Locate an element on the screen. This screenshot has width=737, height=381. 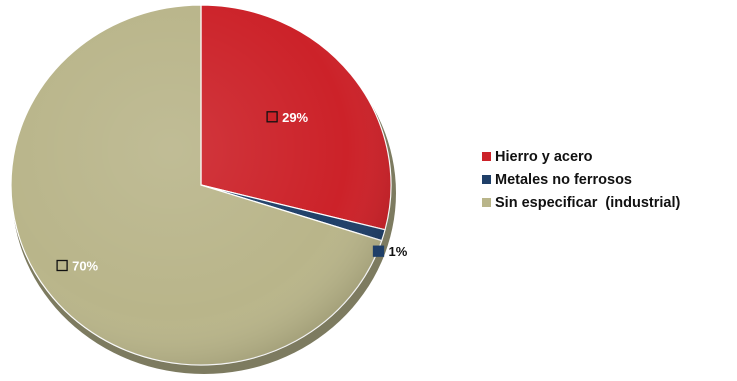
data-label-metales-no-ferrosos: 1% is located at coordinates (390, 251).